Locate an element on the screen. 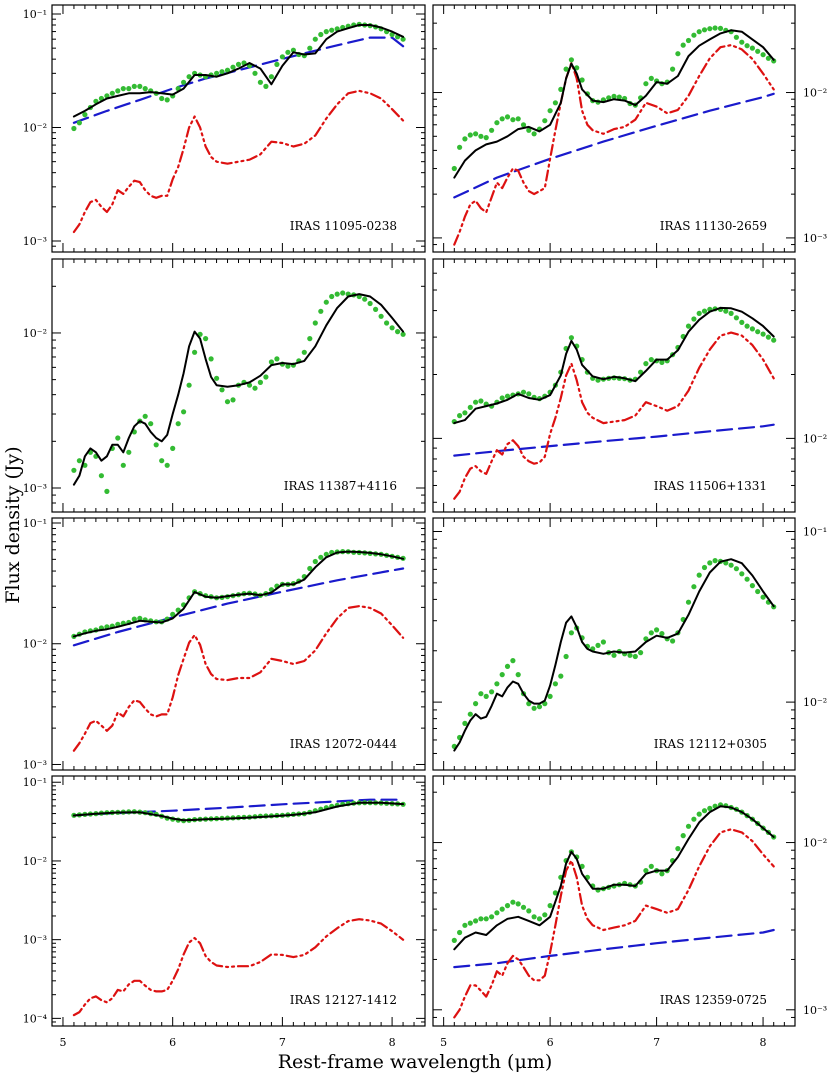 The image size is (830, 1079). y-tick-label: 10⁻² is located at coordinates (35, 127).